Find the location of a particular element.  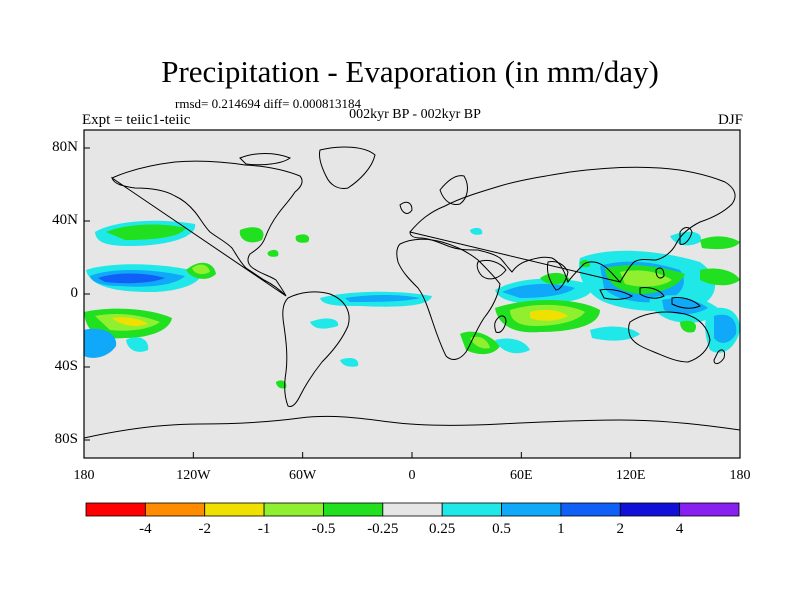

colorbar-label: 1 is located at coordinates (561, 529).